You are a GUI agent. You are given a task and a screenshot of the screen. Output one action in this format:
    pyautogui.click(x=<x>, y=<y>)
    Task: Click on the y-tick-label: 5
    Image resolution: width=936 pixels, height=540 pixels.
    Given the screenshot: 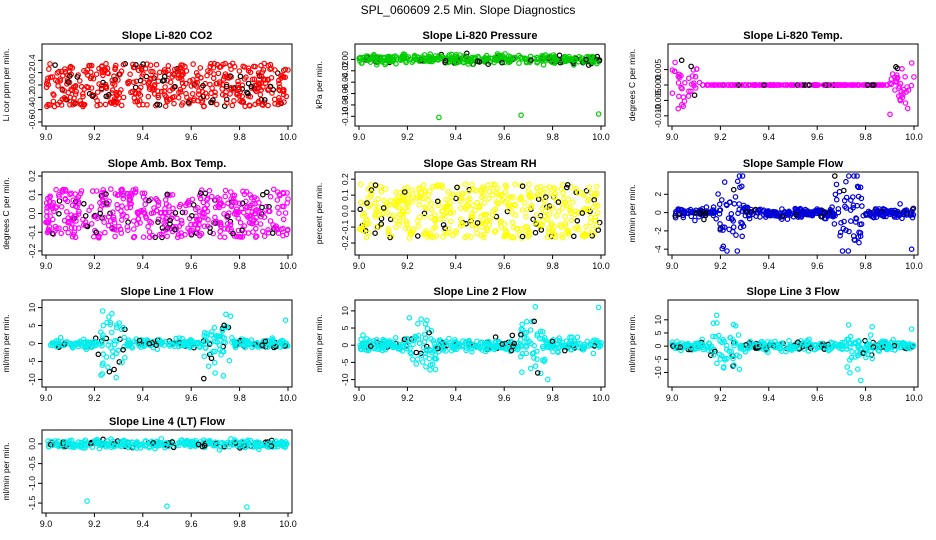 What is the action you would take?
    pyautogui.click(x=32, y=325)
    